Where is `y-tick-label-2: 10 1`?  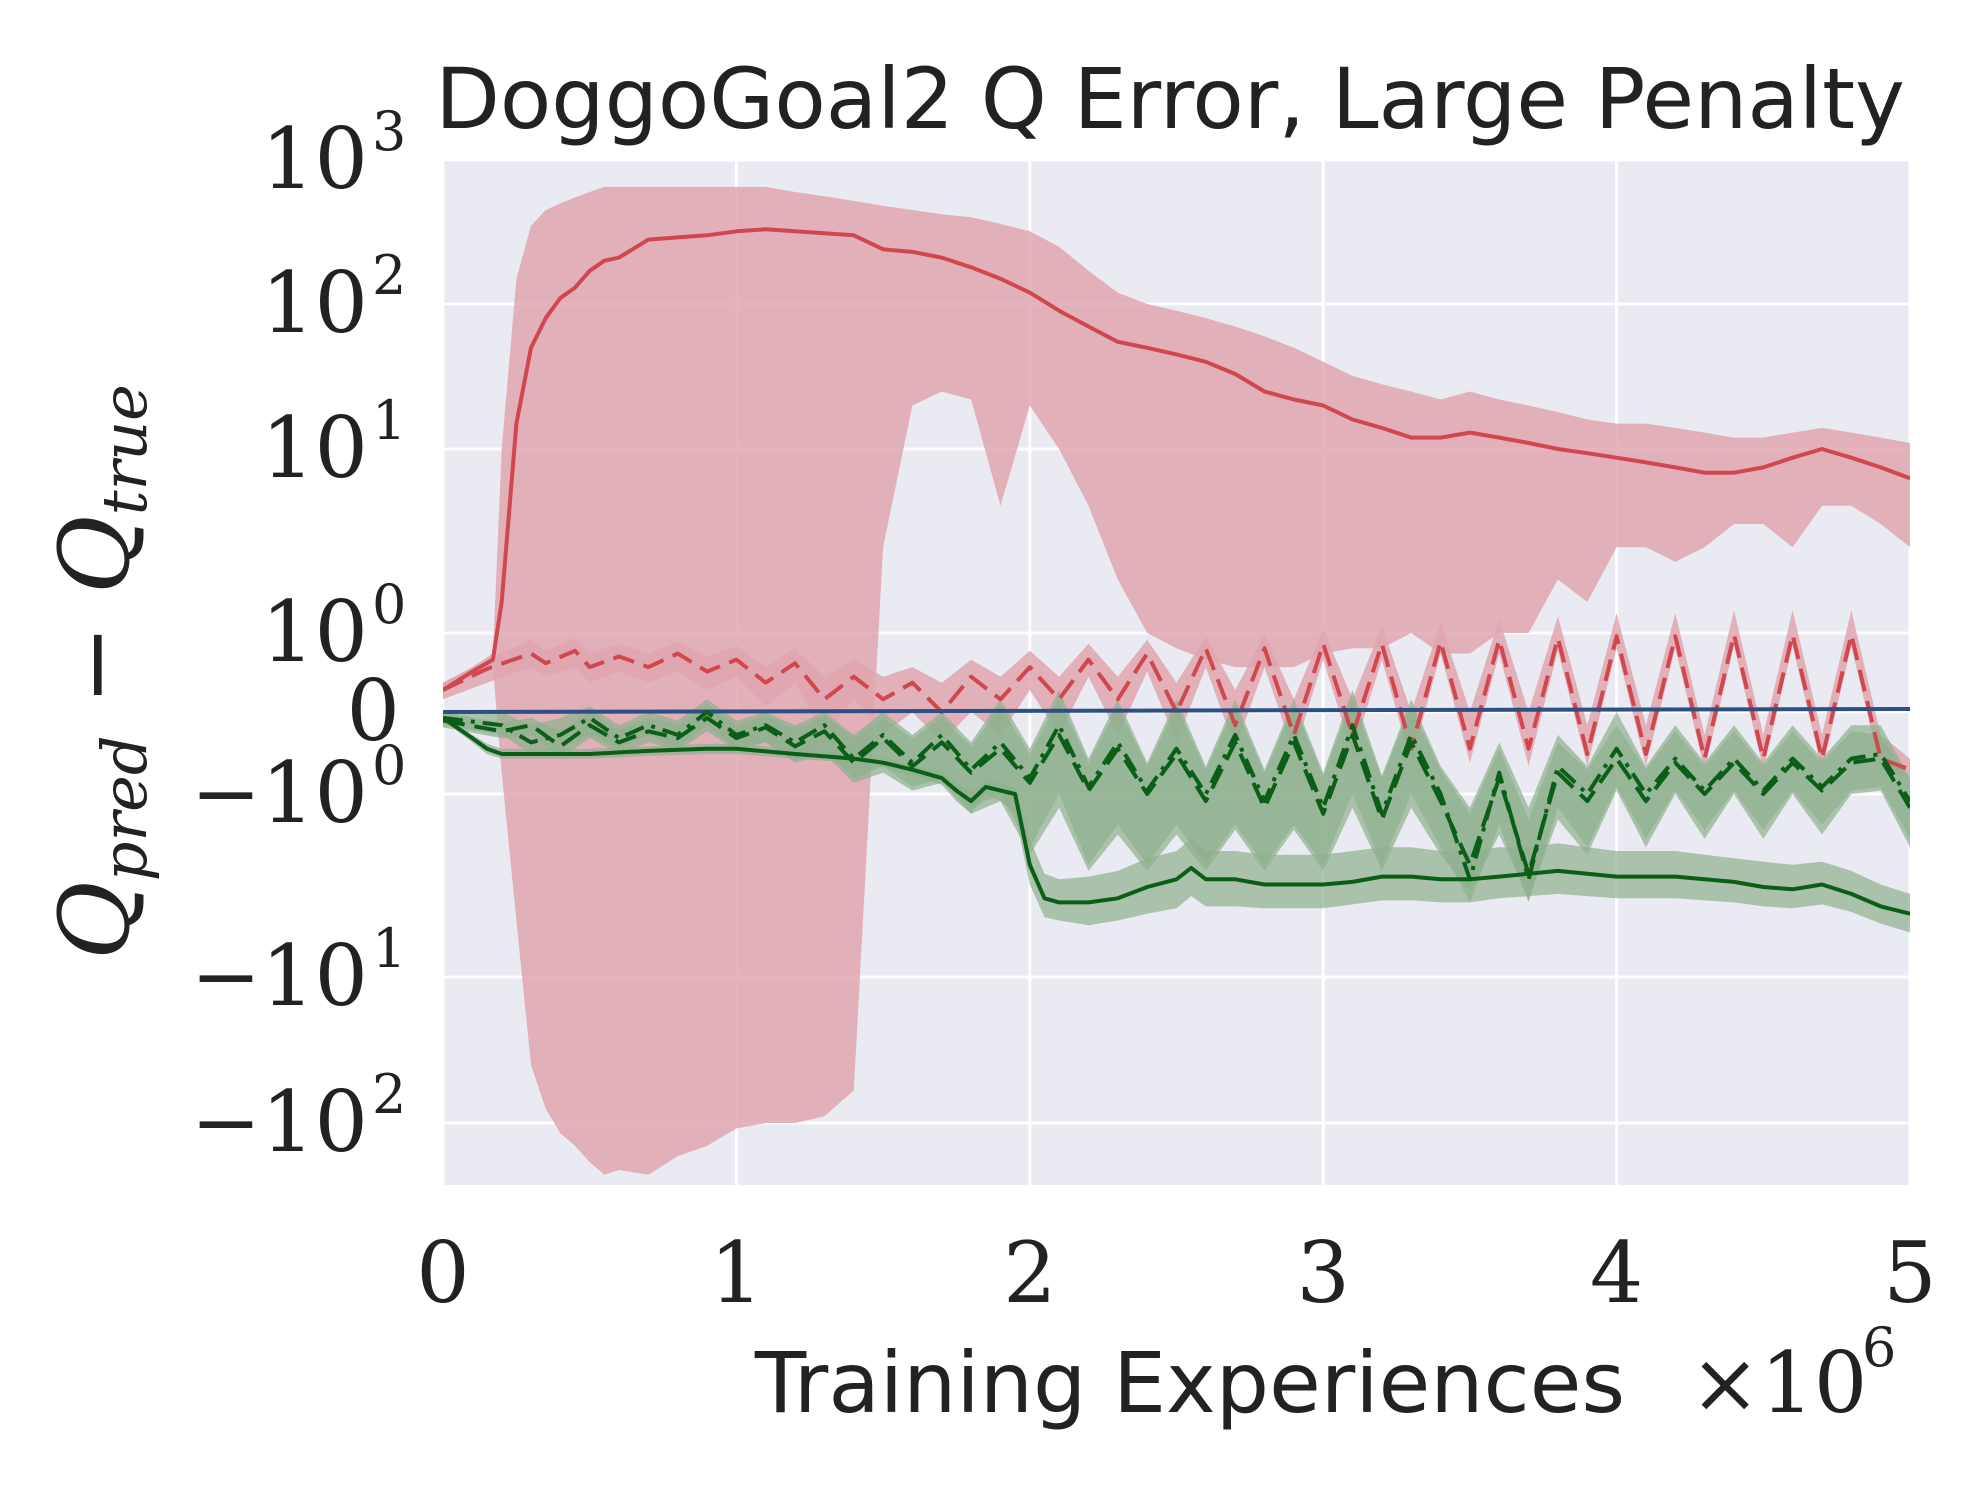 y-tick-label-2: 10 1 is located at coordinates (333, 443).